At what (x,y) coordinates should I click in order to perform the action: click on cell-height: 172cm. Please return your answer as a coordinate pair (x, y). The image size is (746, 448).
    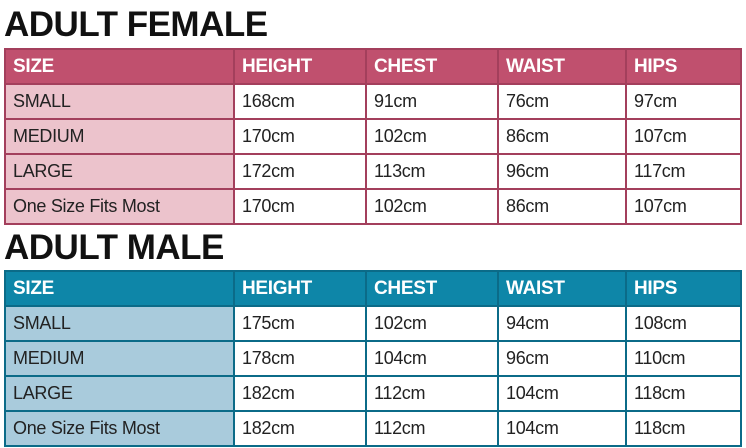
    Looking at the image, I should click on (300, 171).